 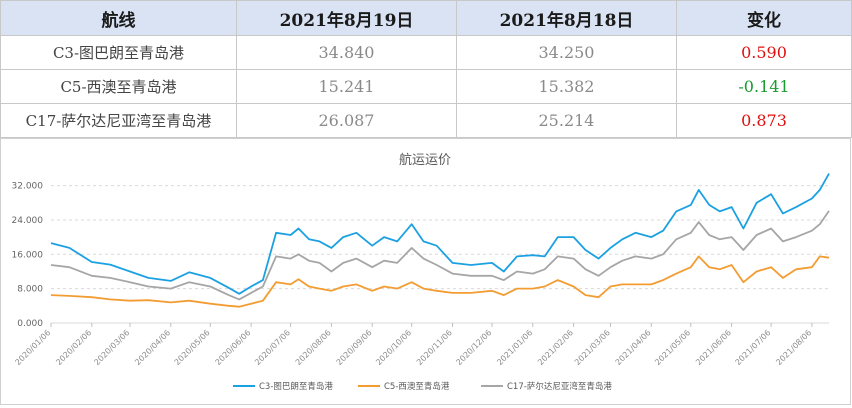 What do you see at coordinates (672, 347) in the screenshot?
I see `x-tick-label: 2021/05/06` at bounding box center [672, 347].